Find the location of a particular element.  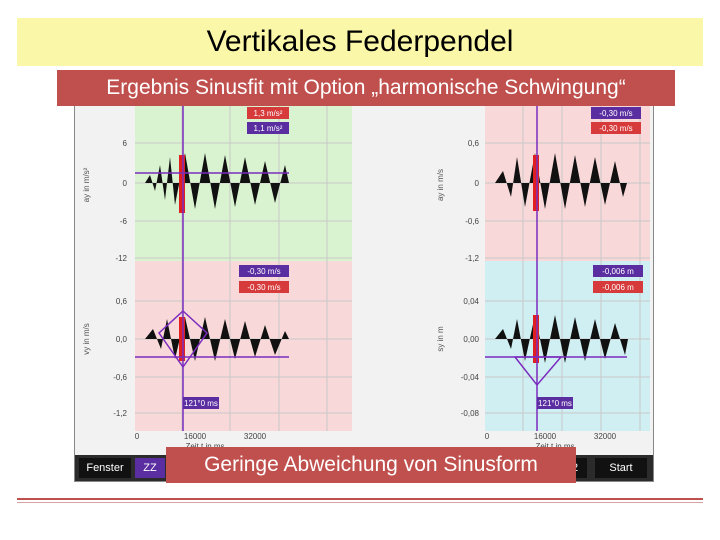

fit-value-bottom-left-2: -0,30 m/s is located at coordinates (263, 287).